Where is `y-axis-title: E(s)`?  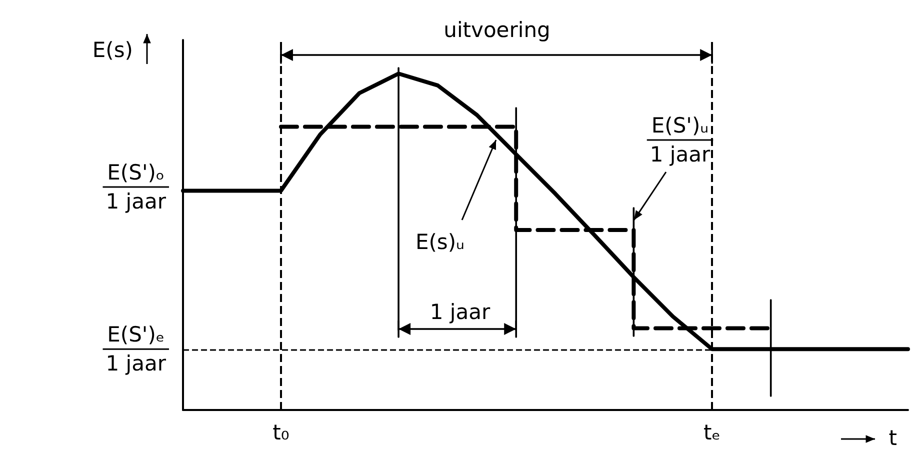 y-axis-title: E(s) is located at coordinates (112, 50).